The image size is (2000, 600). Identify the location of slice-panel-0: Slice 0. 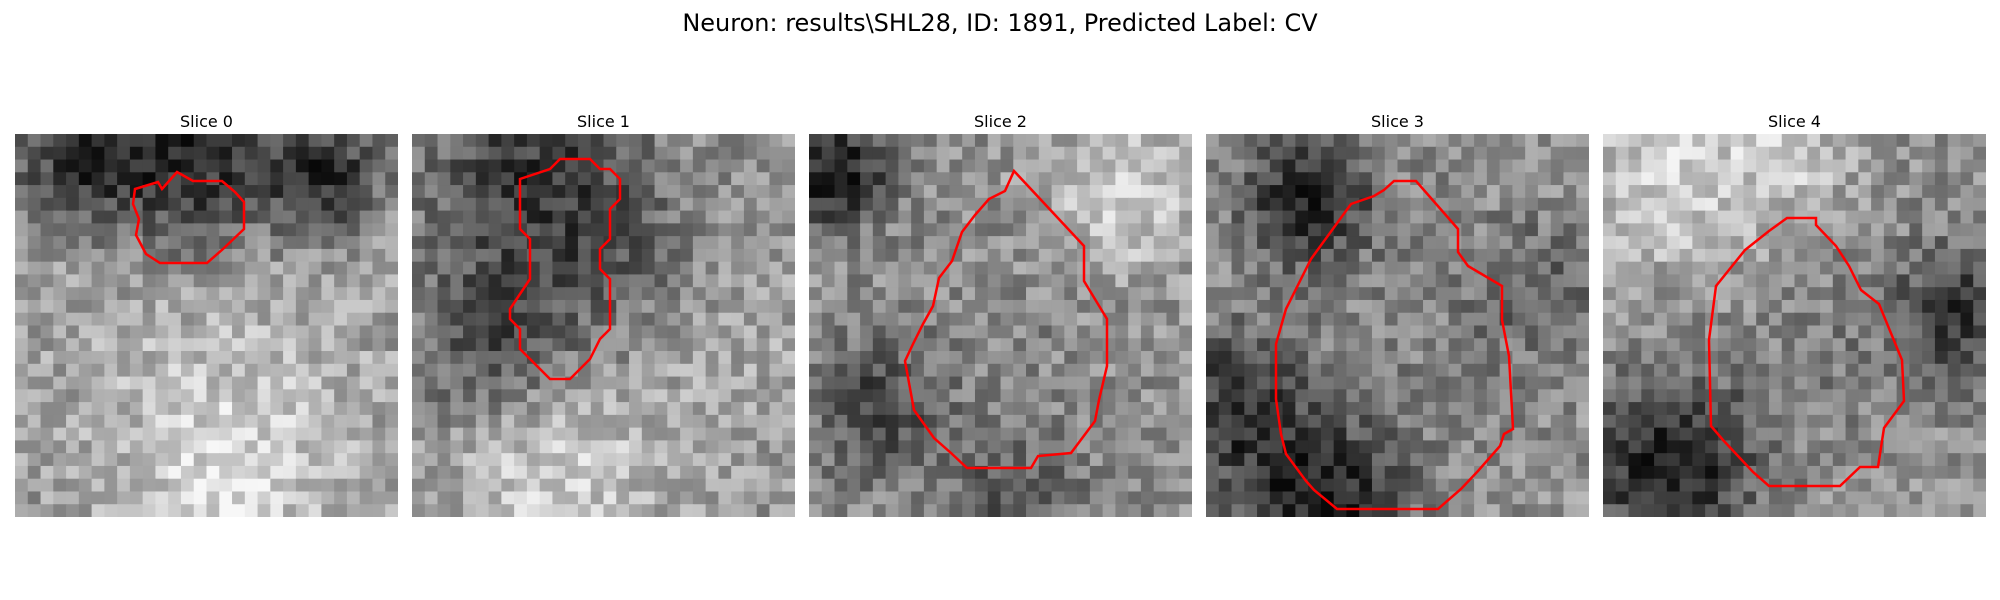
(206, 314).